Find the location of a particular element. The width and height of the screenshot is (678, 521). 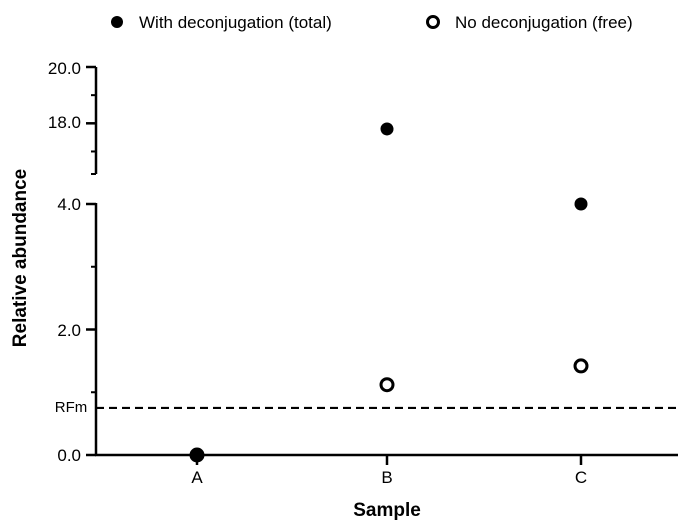

x-tick-label-b: B is located at coordinates (386, 477).